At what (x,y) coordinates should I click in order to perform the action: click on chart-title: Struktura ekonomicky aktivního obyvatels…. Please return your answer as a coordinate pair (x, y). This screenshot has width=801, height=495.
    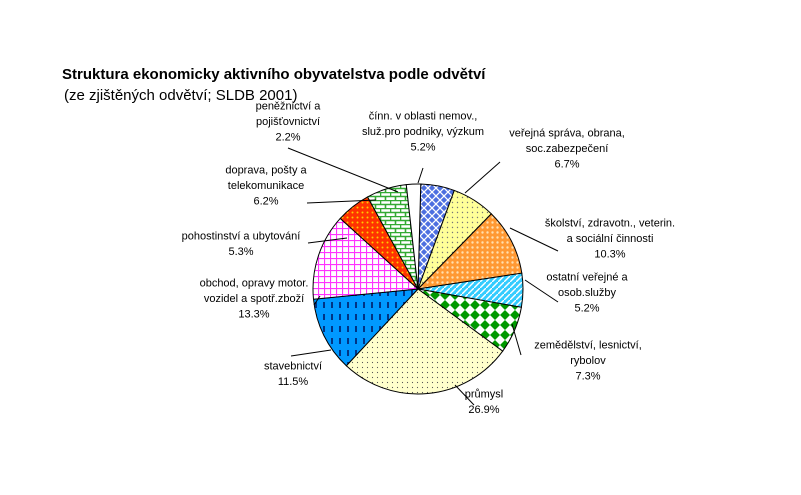
    Looking at the image, I should click on (274, 74).